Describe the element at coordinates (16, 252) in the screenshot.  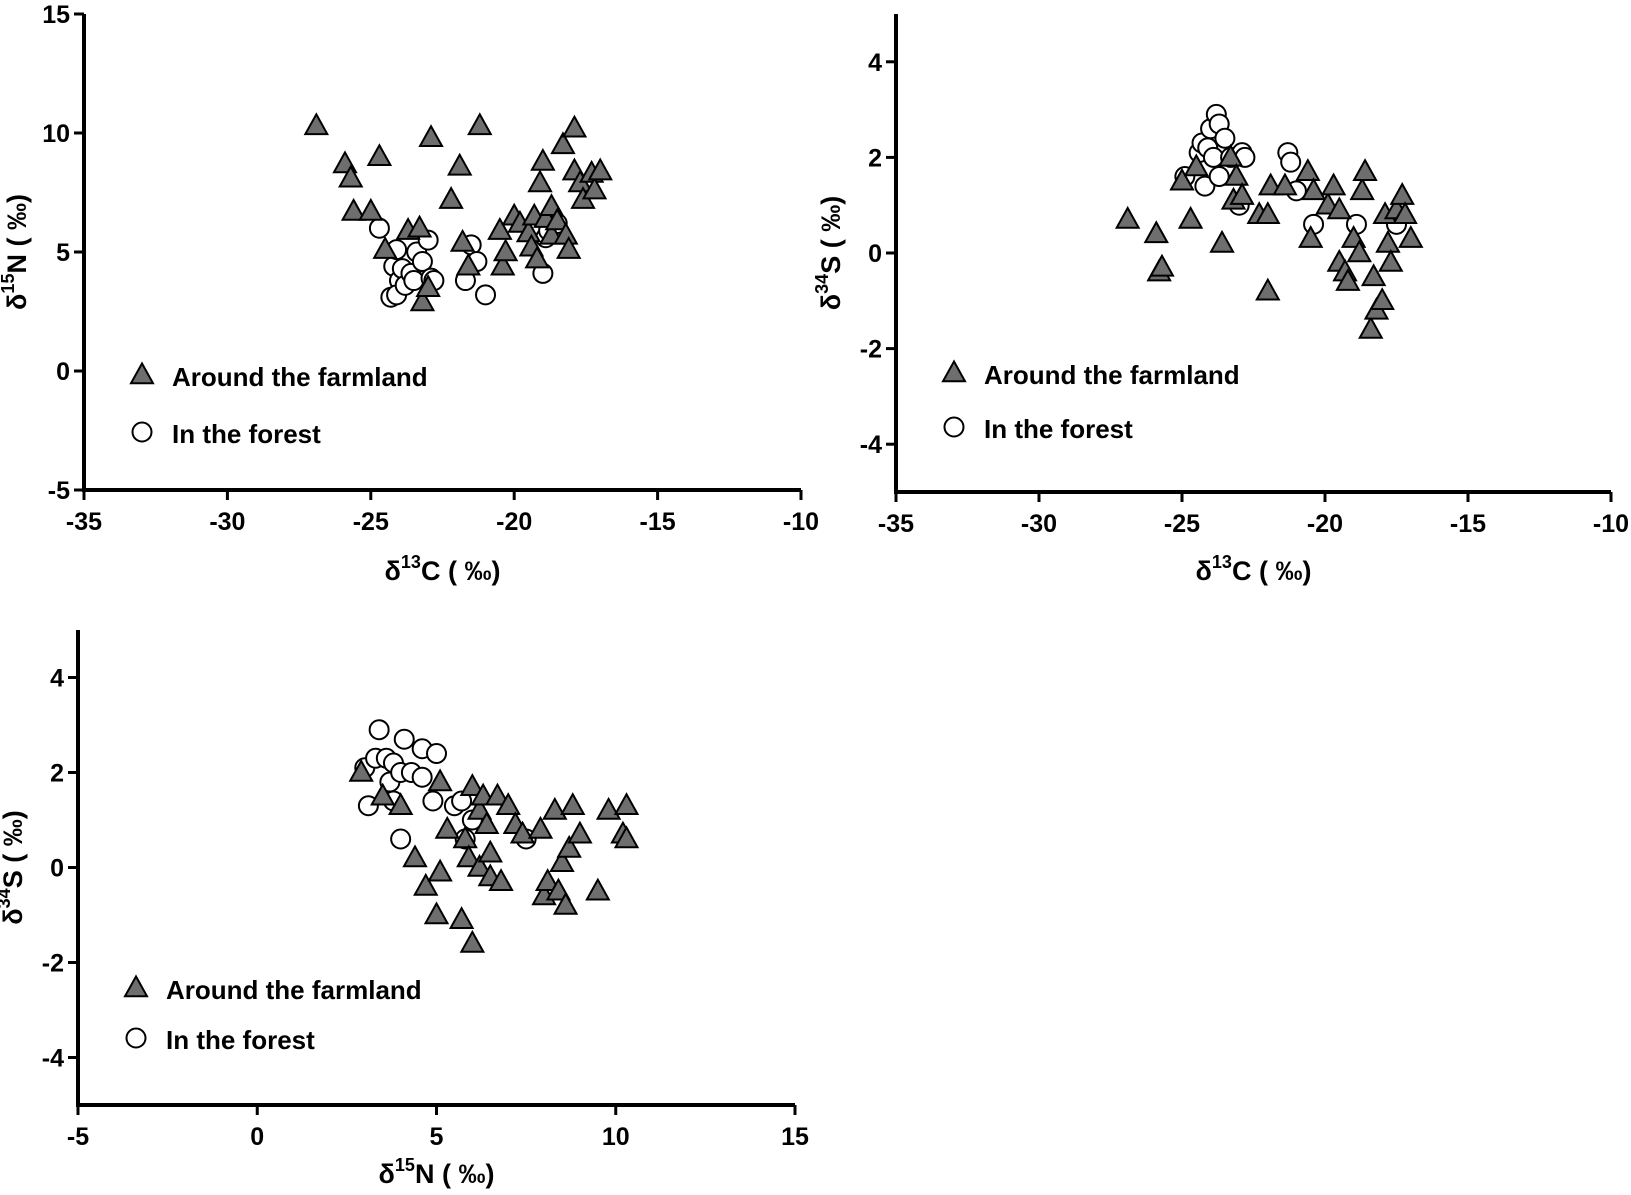
I see `y-axis-title: δ15N ( ‰)` at that location.